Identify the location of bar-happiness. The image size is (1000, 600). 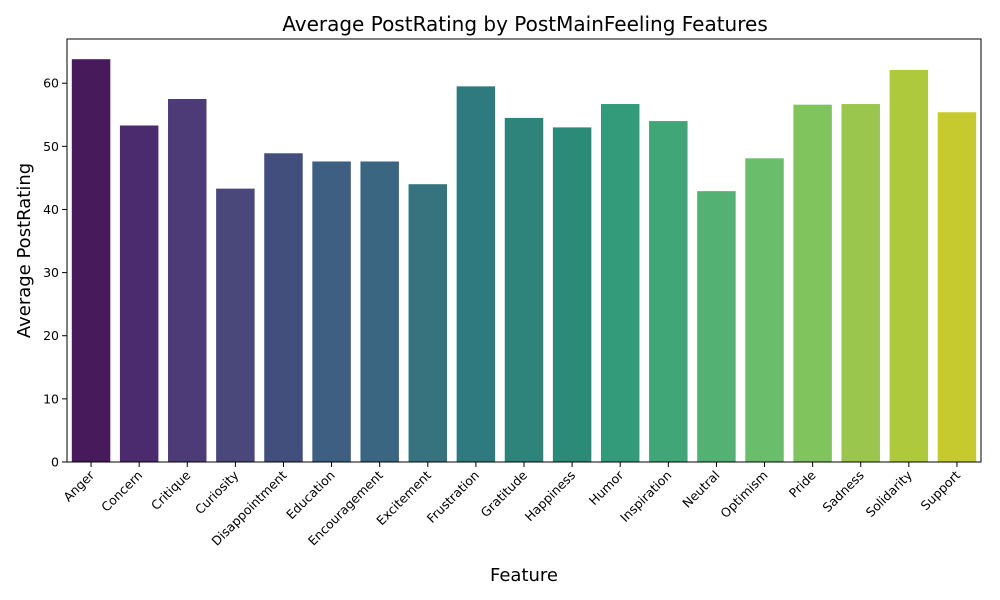
(572, 294).